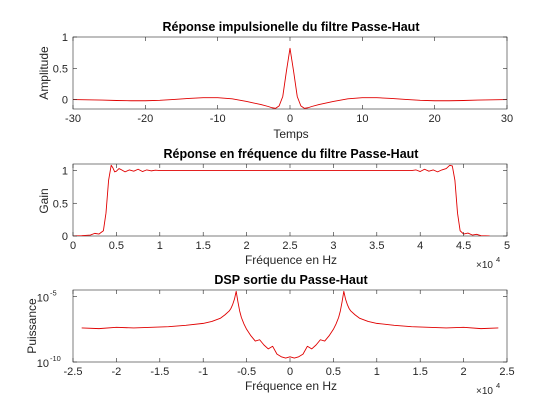  What do you see at coordinates (507, 119) in the screenshot?
I see `x-tick-label: 30` at bounding box center [507, 119].